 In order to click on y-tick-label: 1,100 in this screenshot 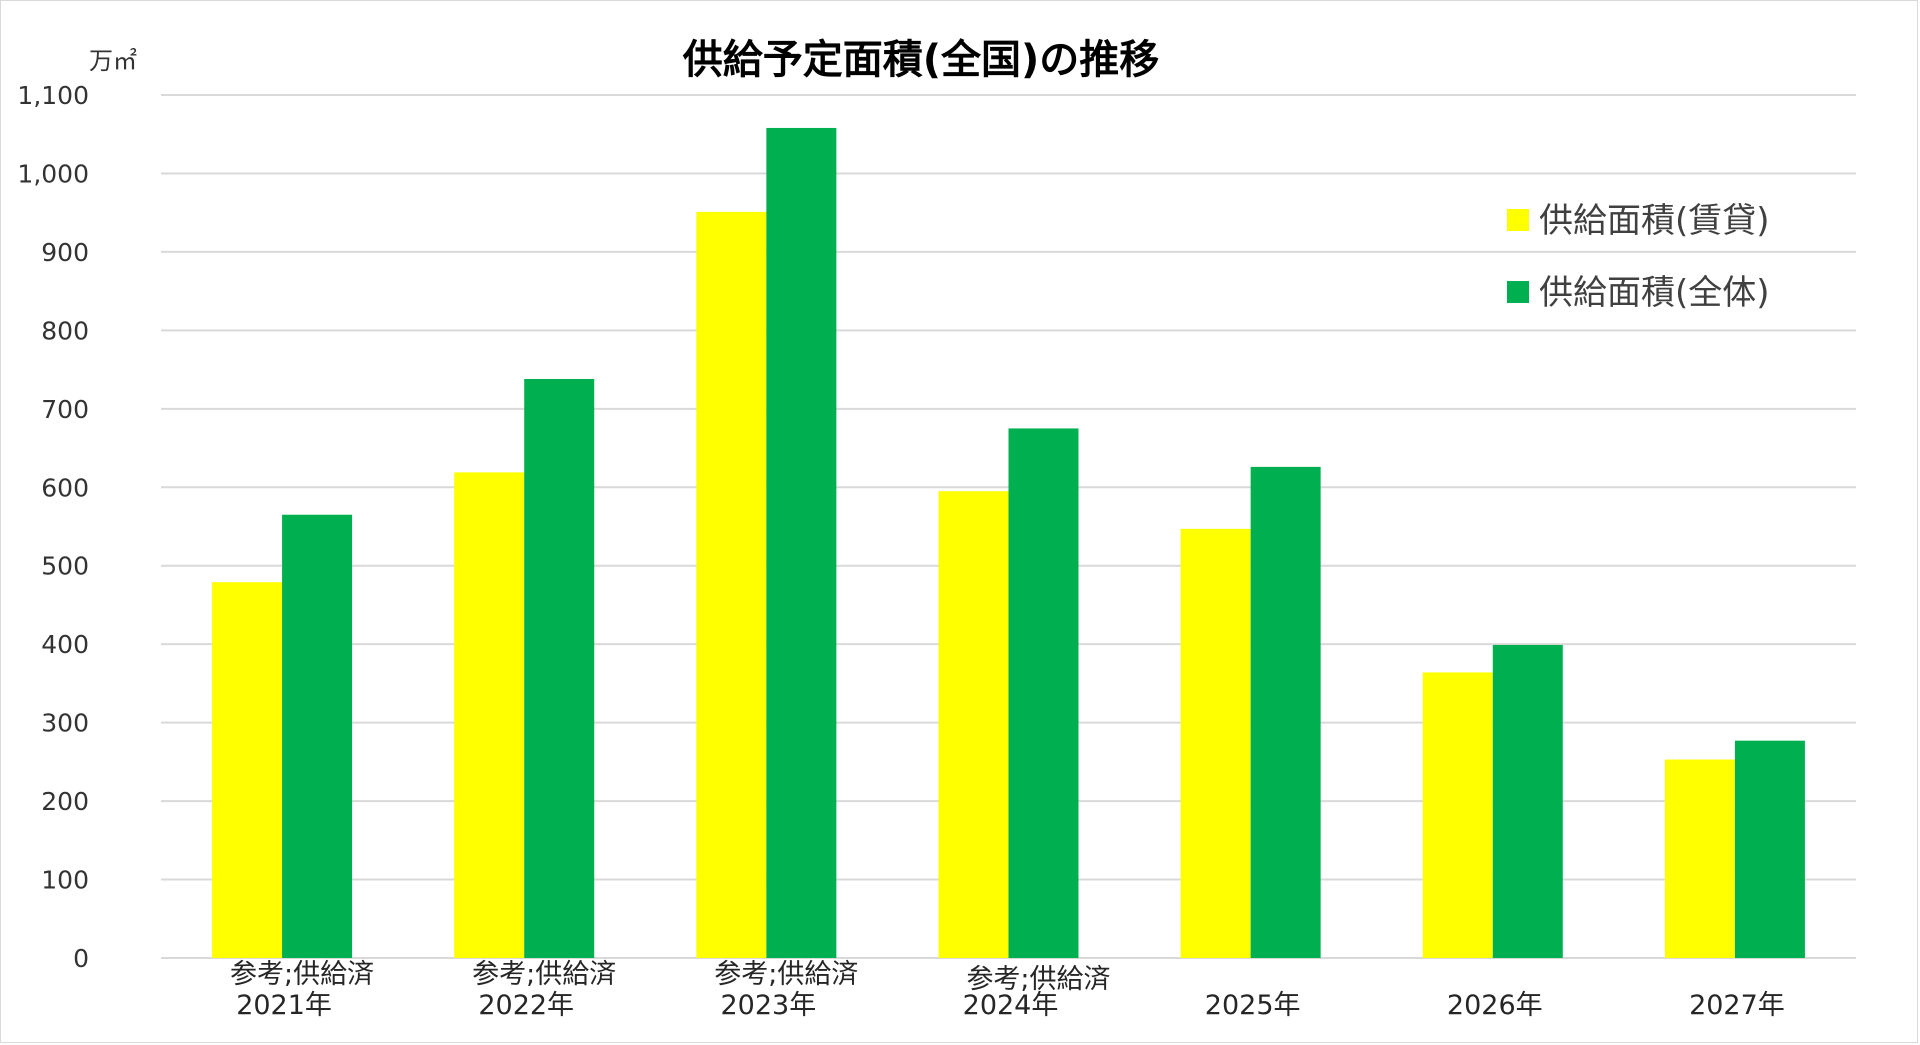, I will do `click(53, 95)`.